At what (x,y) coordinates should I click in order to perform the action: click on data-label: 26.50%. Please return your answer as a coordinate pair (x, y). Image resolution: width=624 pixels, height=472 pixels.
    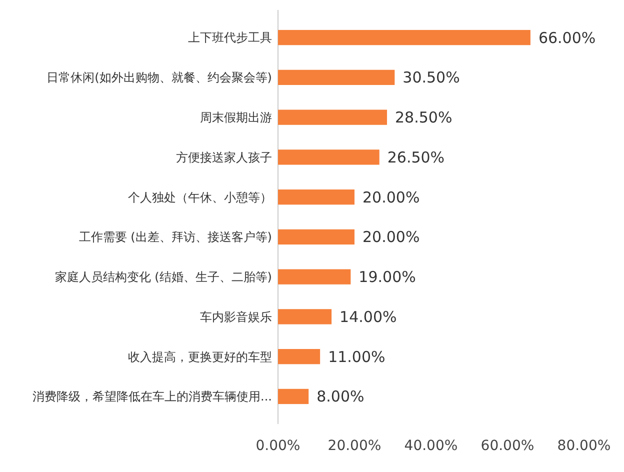
    Looking at the image, I should click on (416, 157).